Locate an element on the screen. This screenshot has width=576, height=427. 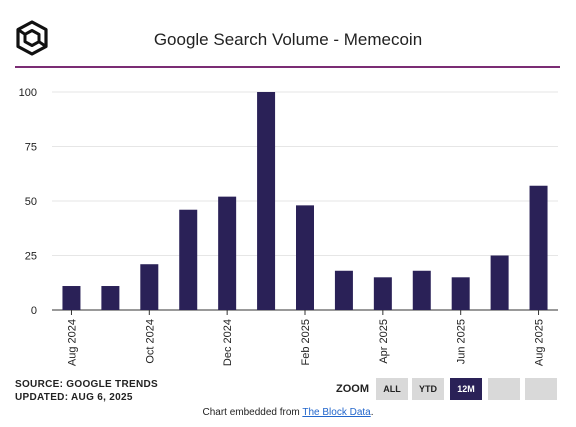
y-tick-label: 50 is located at coordinates (31, 202).